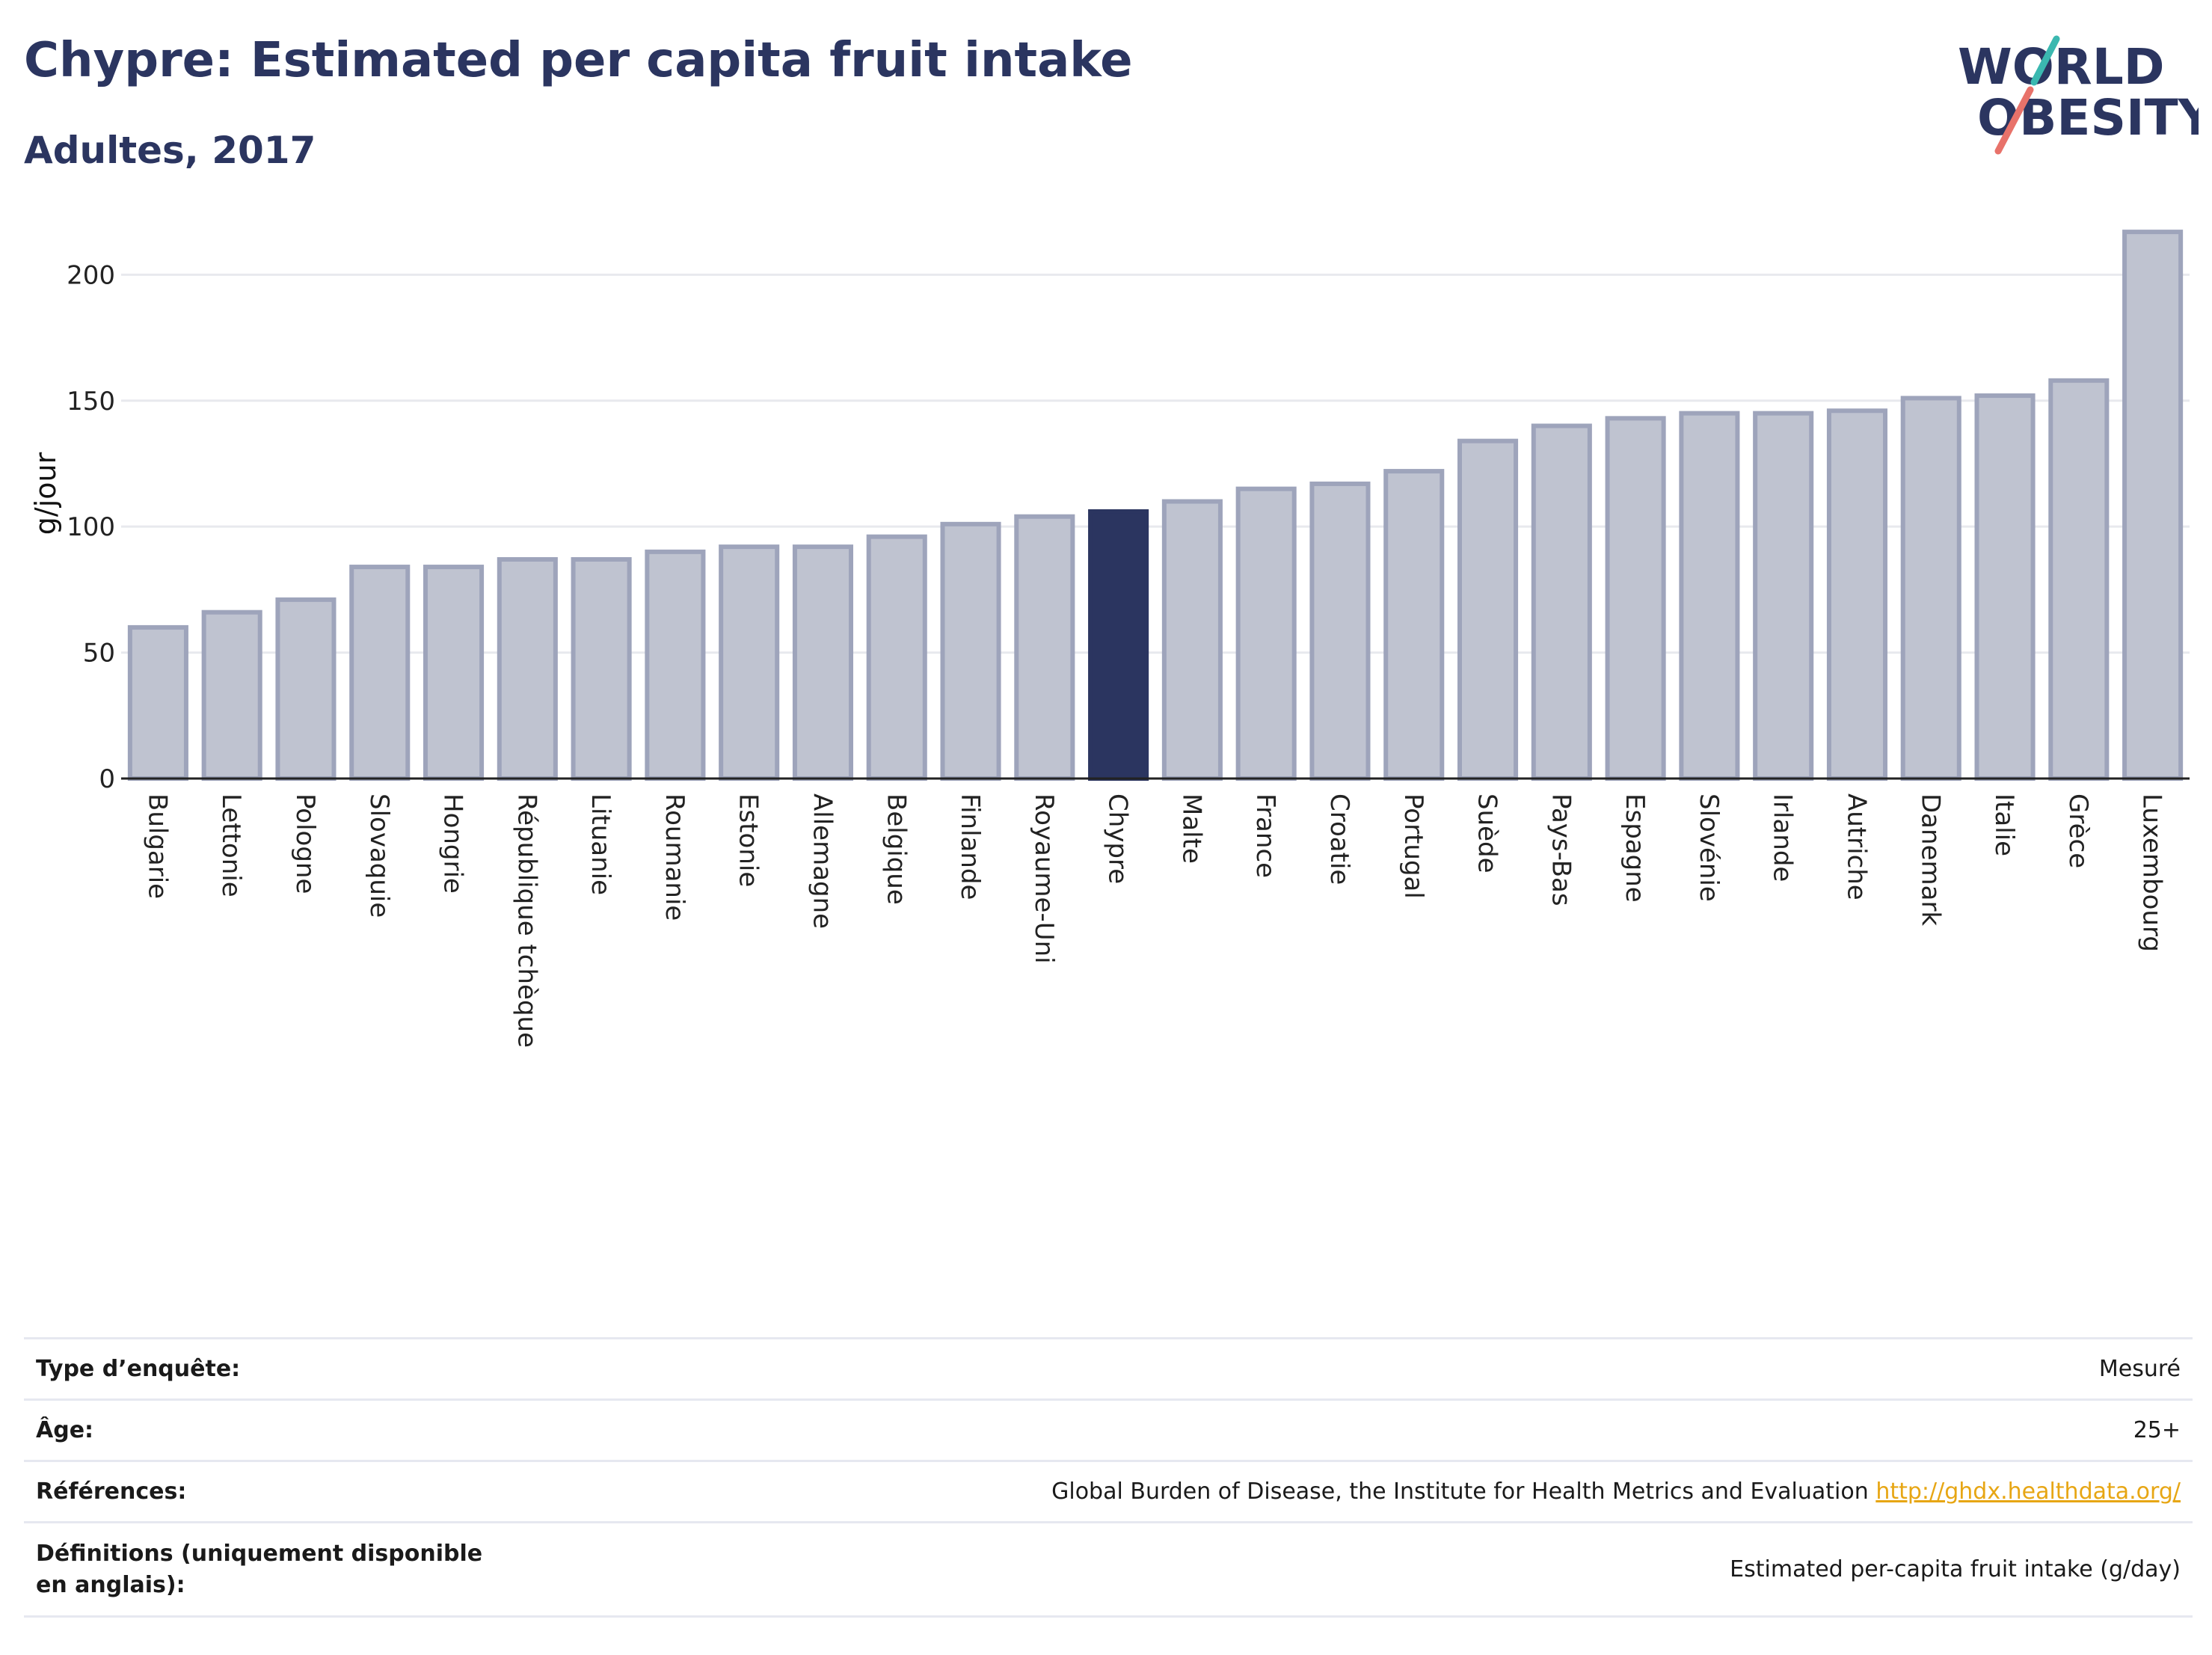 The image size is (2212, 1655). I want to click on bar-estonie, so click(749, 662).